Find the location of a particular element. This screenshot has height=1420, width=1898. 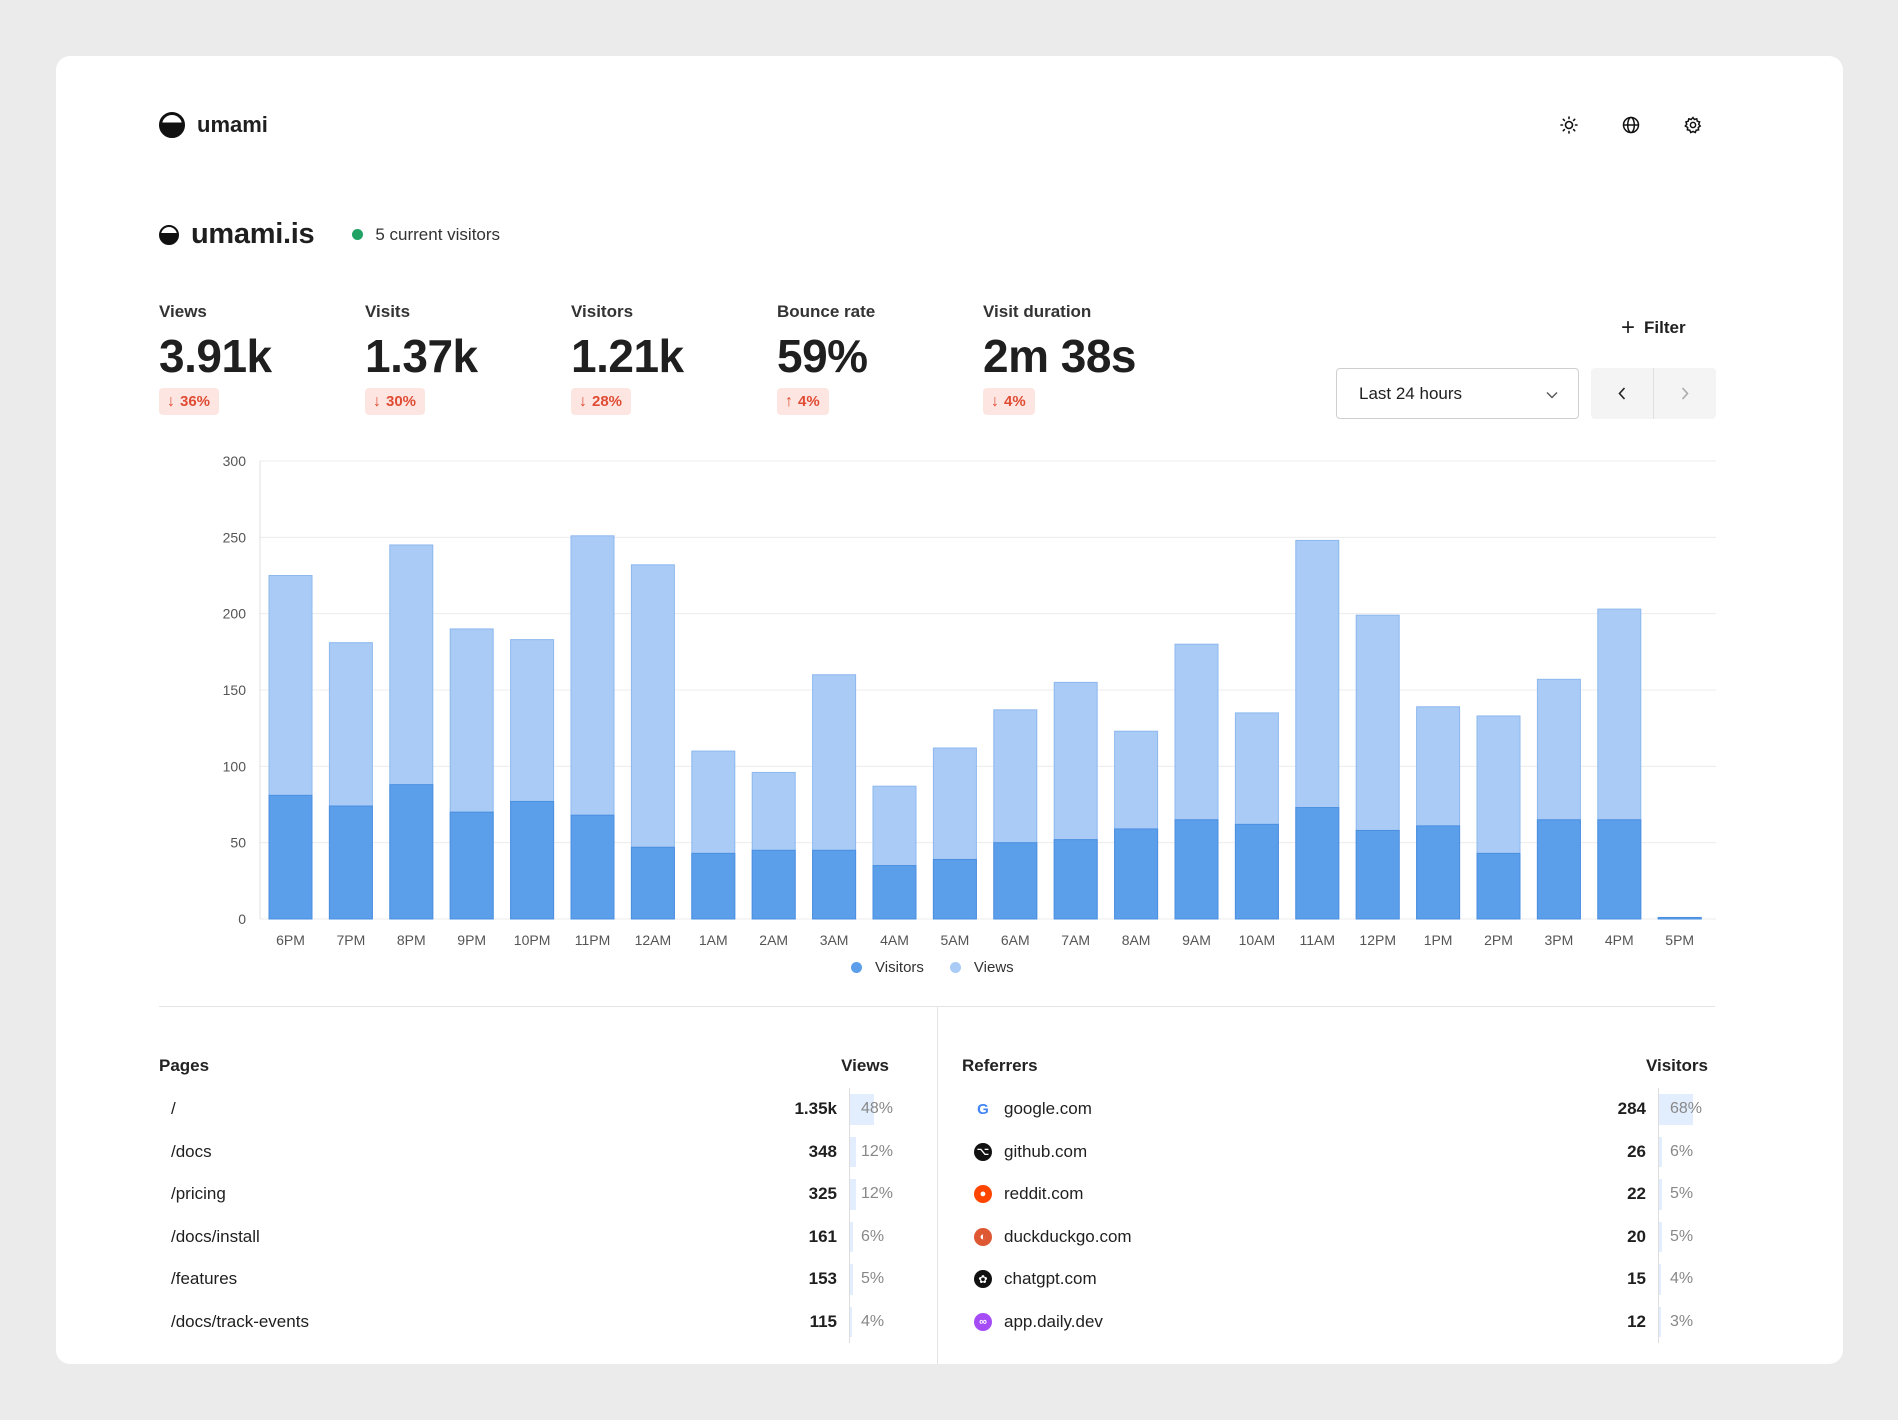

x-tick-label: 12PM is located at coordinates (1377, 940).